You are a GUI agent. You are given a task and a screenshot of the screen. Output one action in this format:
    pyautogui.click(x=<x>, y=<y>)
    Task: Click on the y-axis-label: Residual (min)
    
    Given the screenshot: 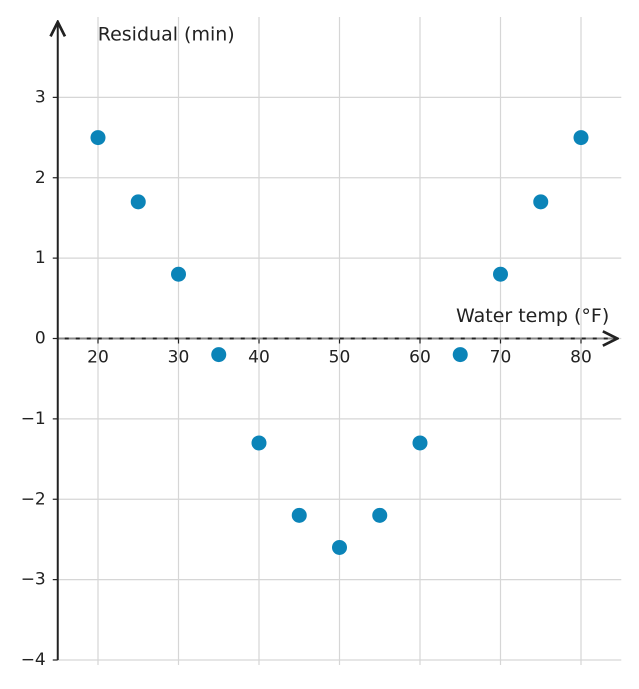 What is the action you would take?
    pyautogui.click(x=166, y=35)
    